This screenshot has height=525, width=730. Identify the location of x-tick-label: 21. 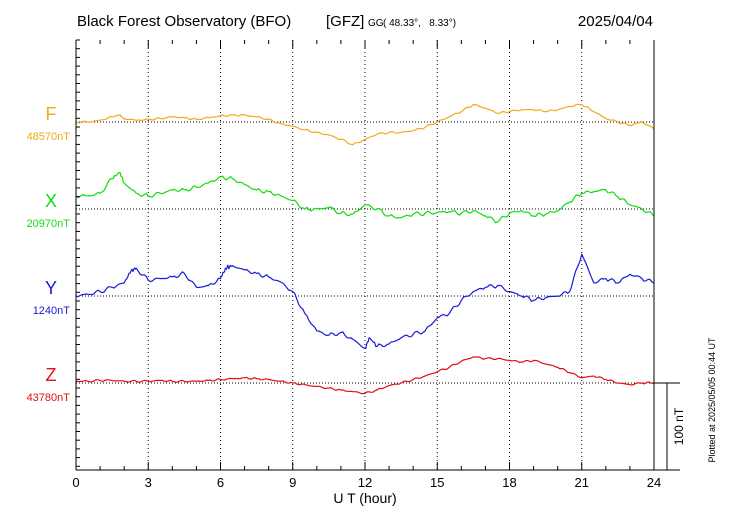
(582, 482).